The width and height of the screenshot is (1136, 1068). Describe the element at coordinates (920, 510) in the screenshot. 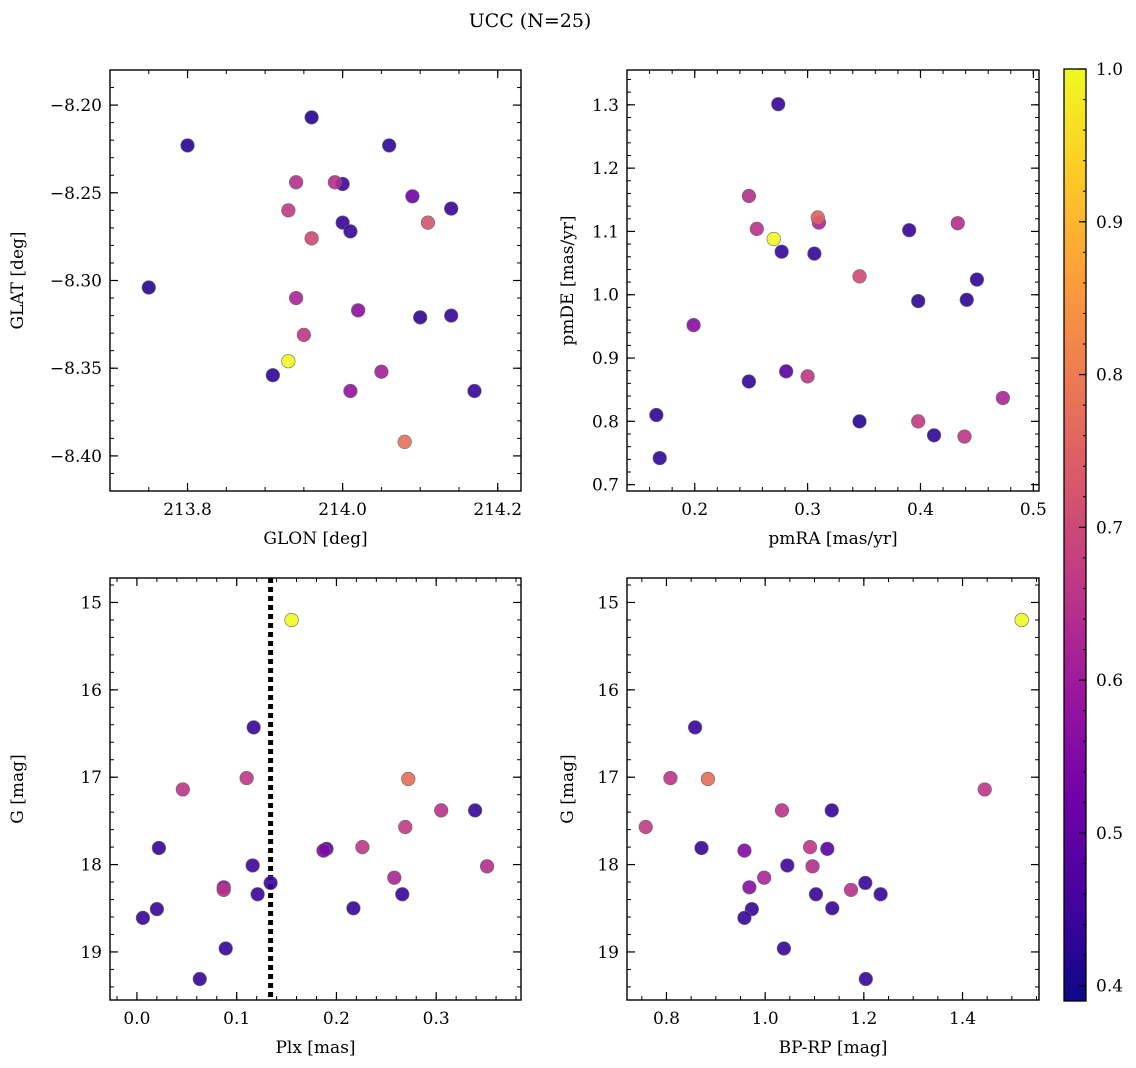

I see `x-tick-label: 0.4` at that location.